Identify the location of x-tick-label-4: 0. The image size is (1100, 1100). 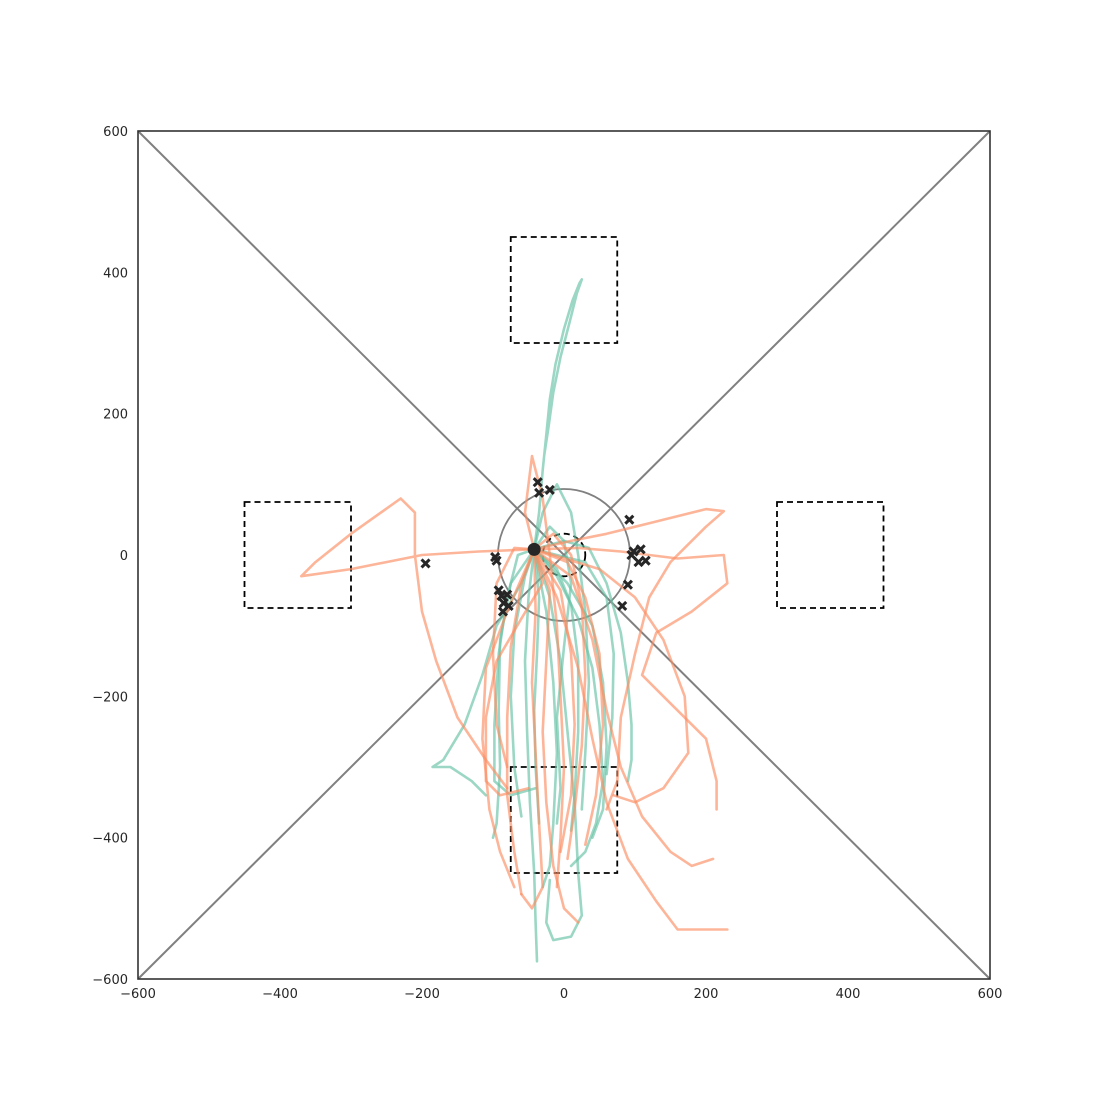
(564, 994).